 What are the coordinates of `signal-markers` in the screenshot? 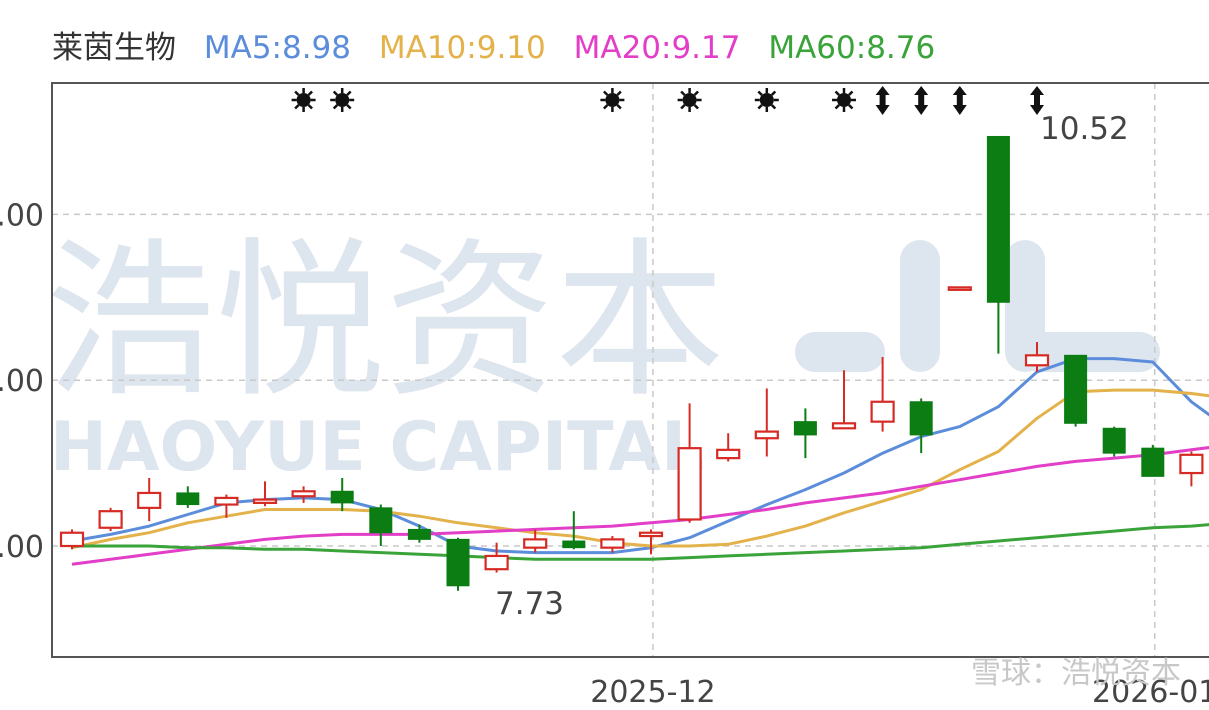 It's located at (667, 100).